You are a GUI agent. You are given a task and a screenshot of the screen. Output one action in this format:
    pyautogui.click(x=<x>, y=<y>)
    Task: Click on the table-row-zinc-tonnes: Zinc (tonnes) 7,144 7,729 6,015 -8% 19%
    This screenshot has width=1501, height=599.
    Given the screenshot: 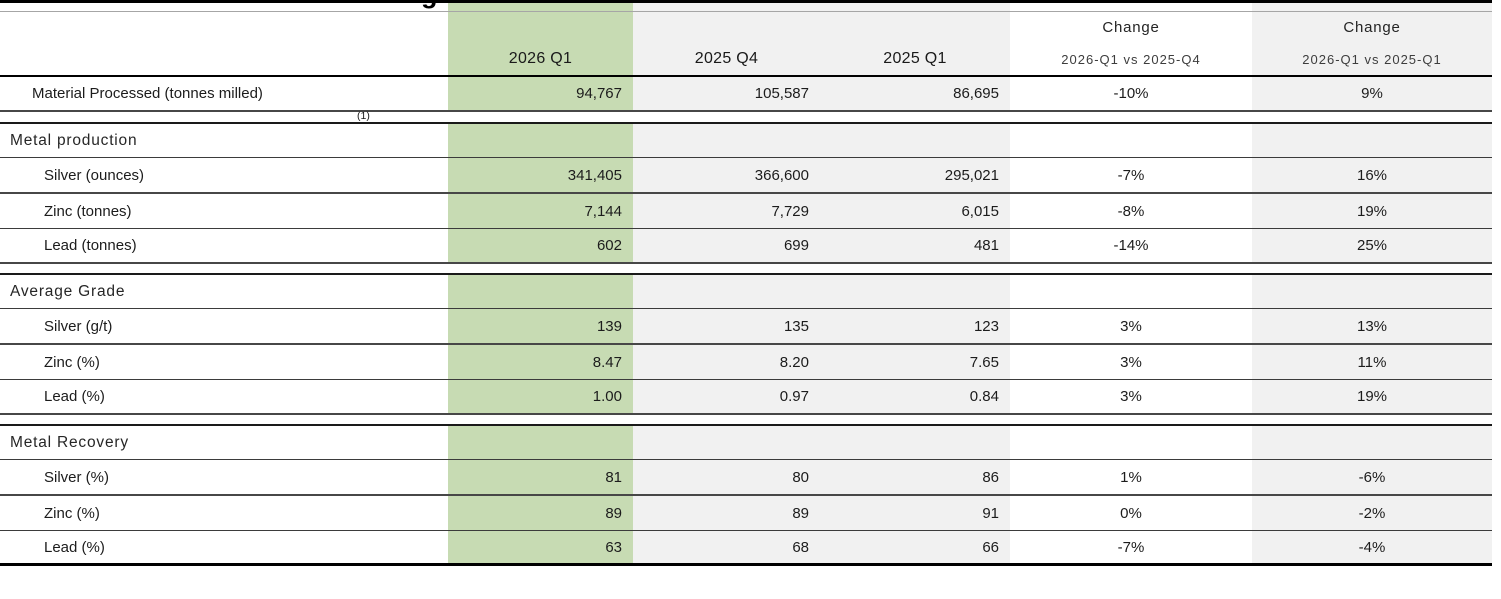 What is the action you would take?
    pyautogui.click(x=746, y=211)
    